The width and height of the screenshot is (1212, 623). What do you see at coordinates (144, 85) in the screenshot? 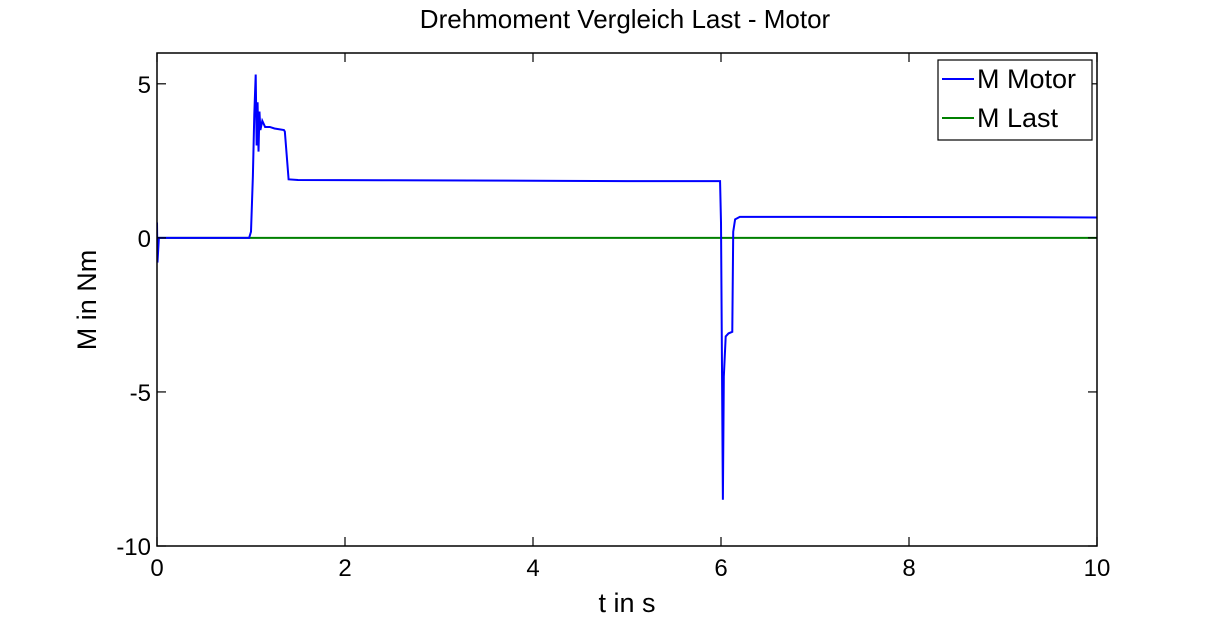
I see `y-tick-label: 5` at bounding box center [144, 85].